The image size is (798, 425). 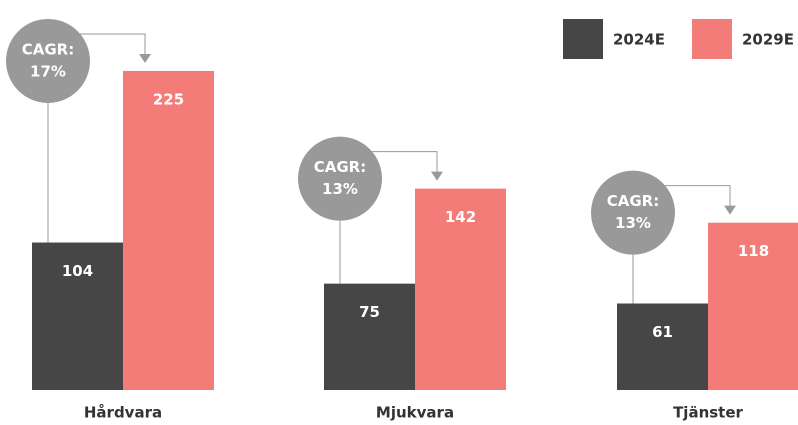 I want to click on x-tick-label: Hårdvara, so click(x=123, y=413).